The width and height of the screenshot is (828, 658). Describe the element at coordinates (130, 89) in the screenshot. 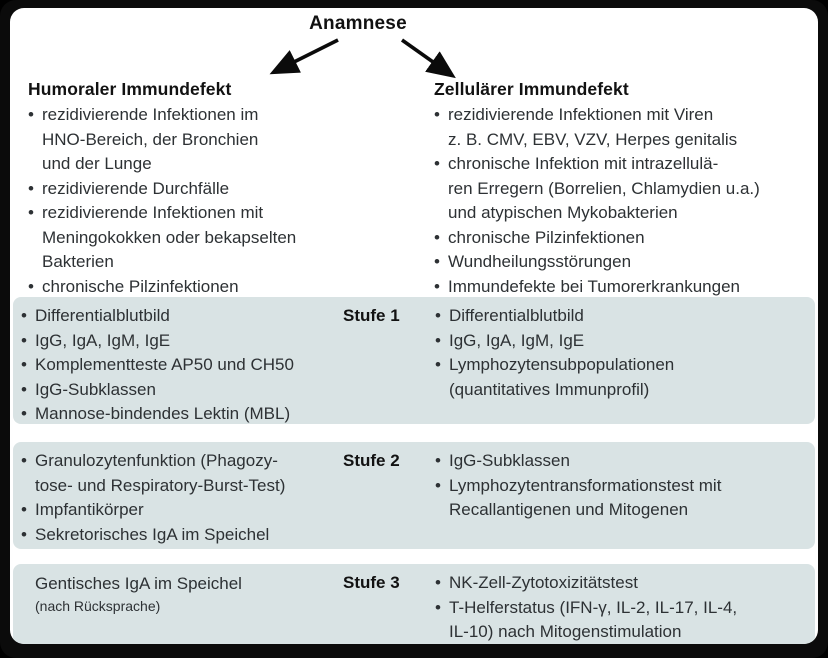

I see `humoral-header: Humoraler Immundefekt` at that location.